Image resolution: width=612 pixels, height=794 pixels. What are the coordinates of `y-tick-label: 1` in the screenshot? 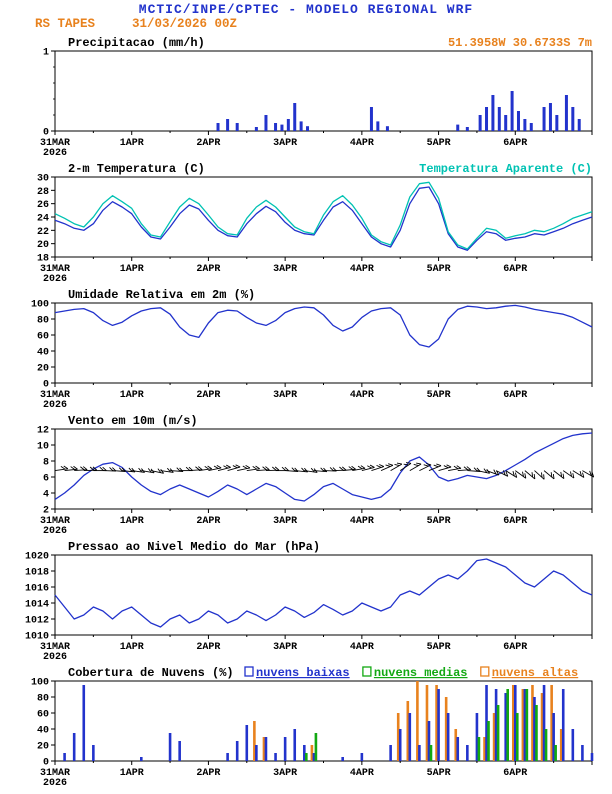 It's located at (46, 53).